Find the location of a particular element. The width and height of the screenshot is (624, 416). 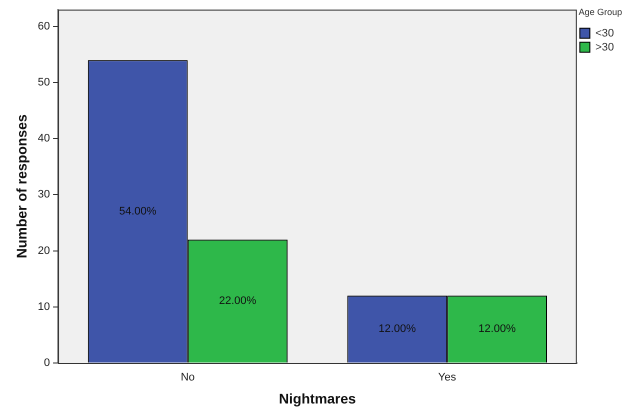

legend-label: <30 is located at coordinates (604, 33).